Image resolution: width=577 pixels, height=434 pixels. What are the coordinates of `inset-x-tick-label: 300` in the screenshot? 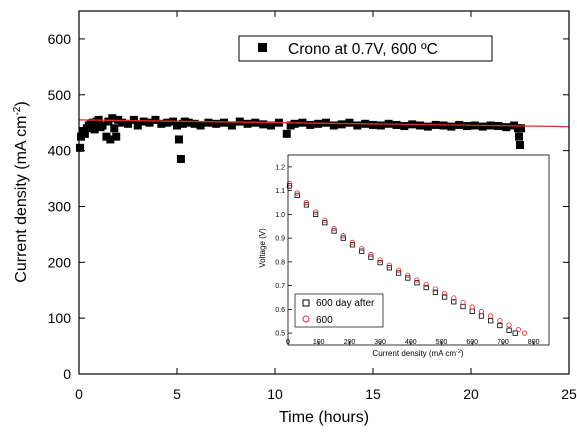 It's located at (380, 342).